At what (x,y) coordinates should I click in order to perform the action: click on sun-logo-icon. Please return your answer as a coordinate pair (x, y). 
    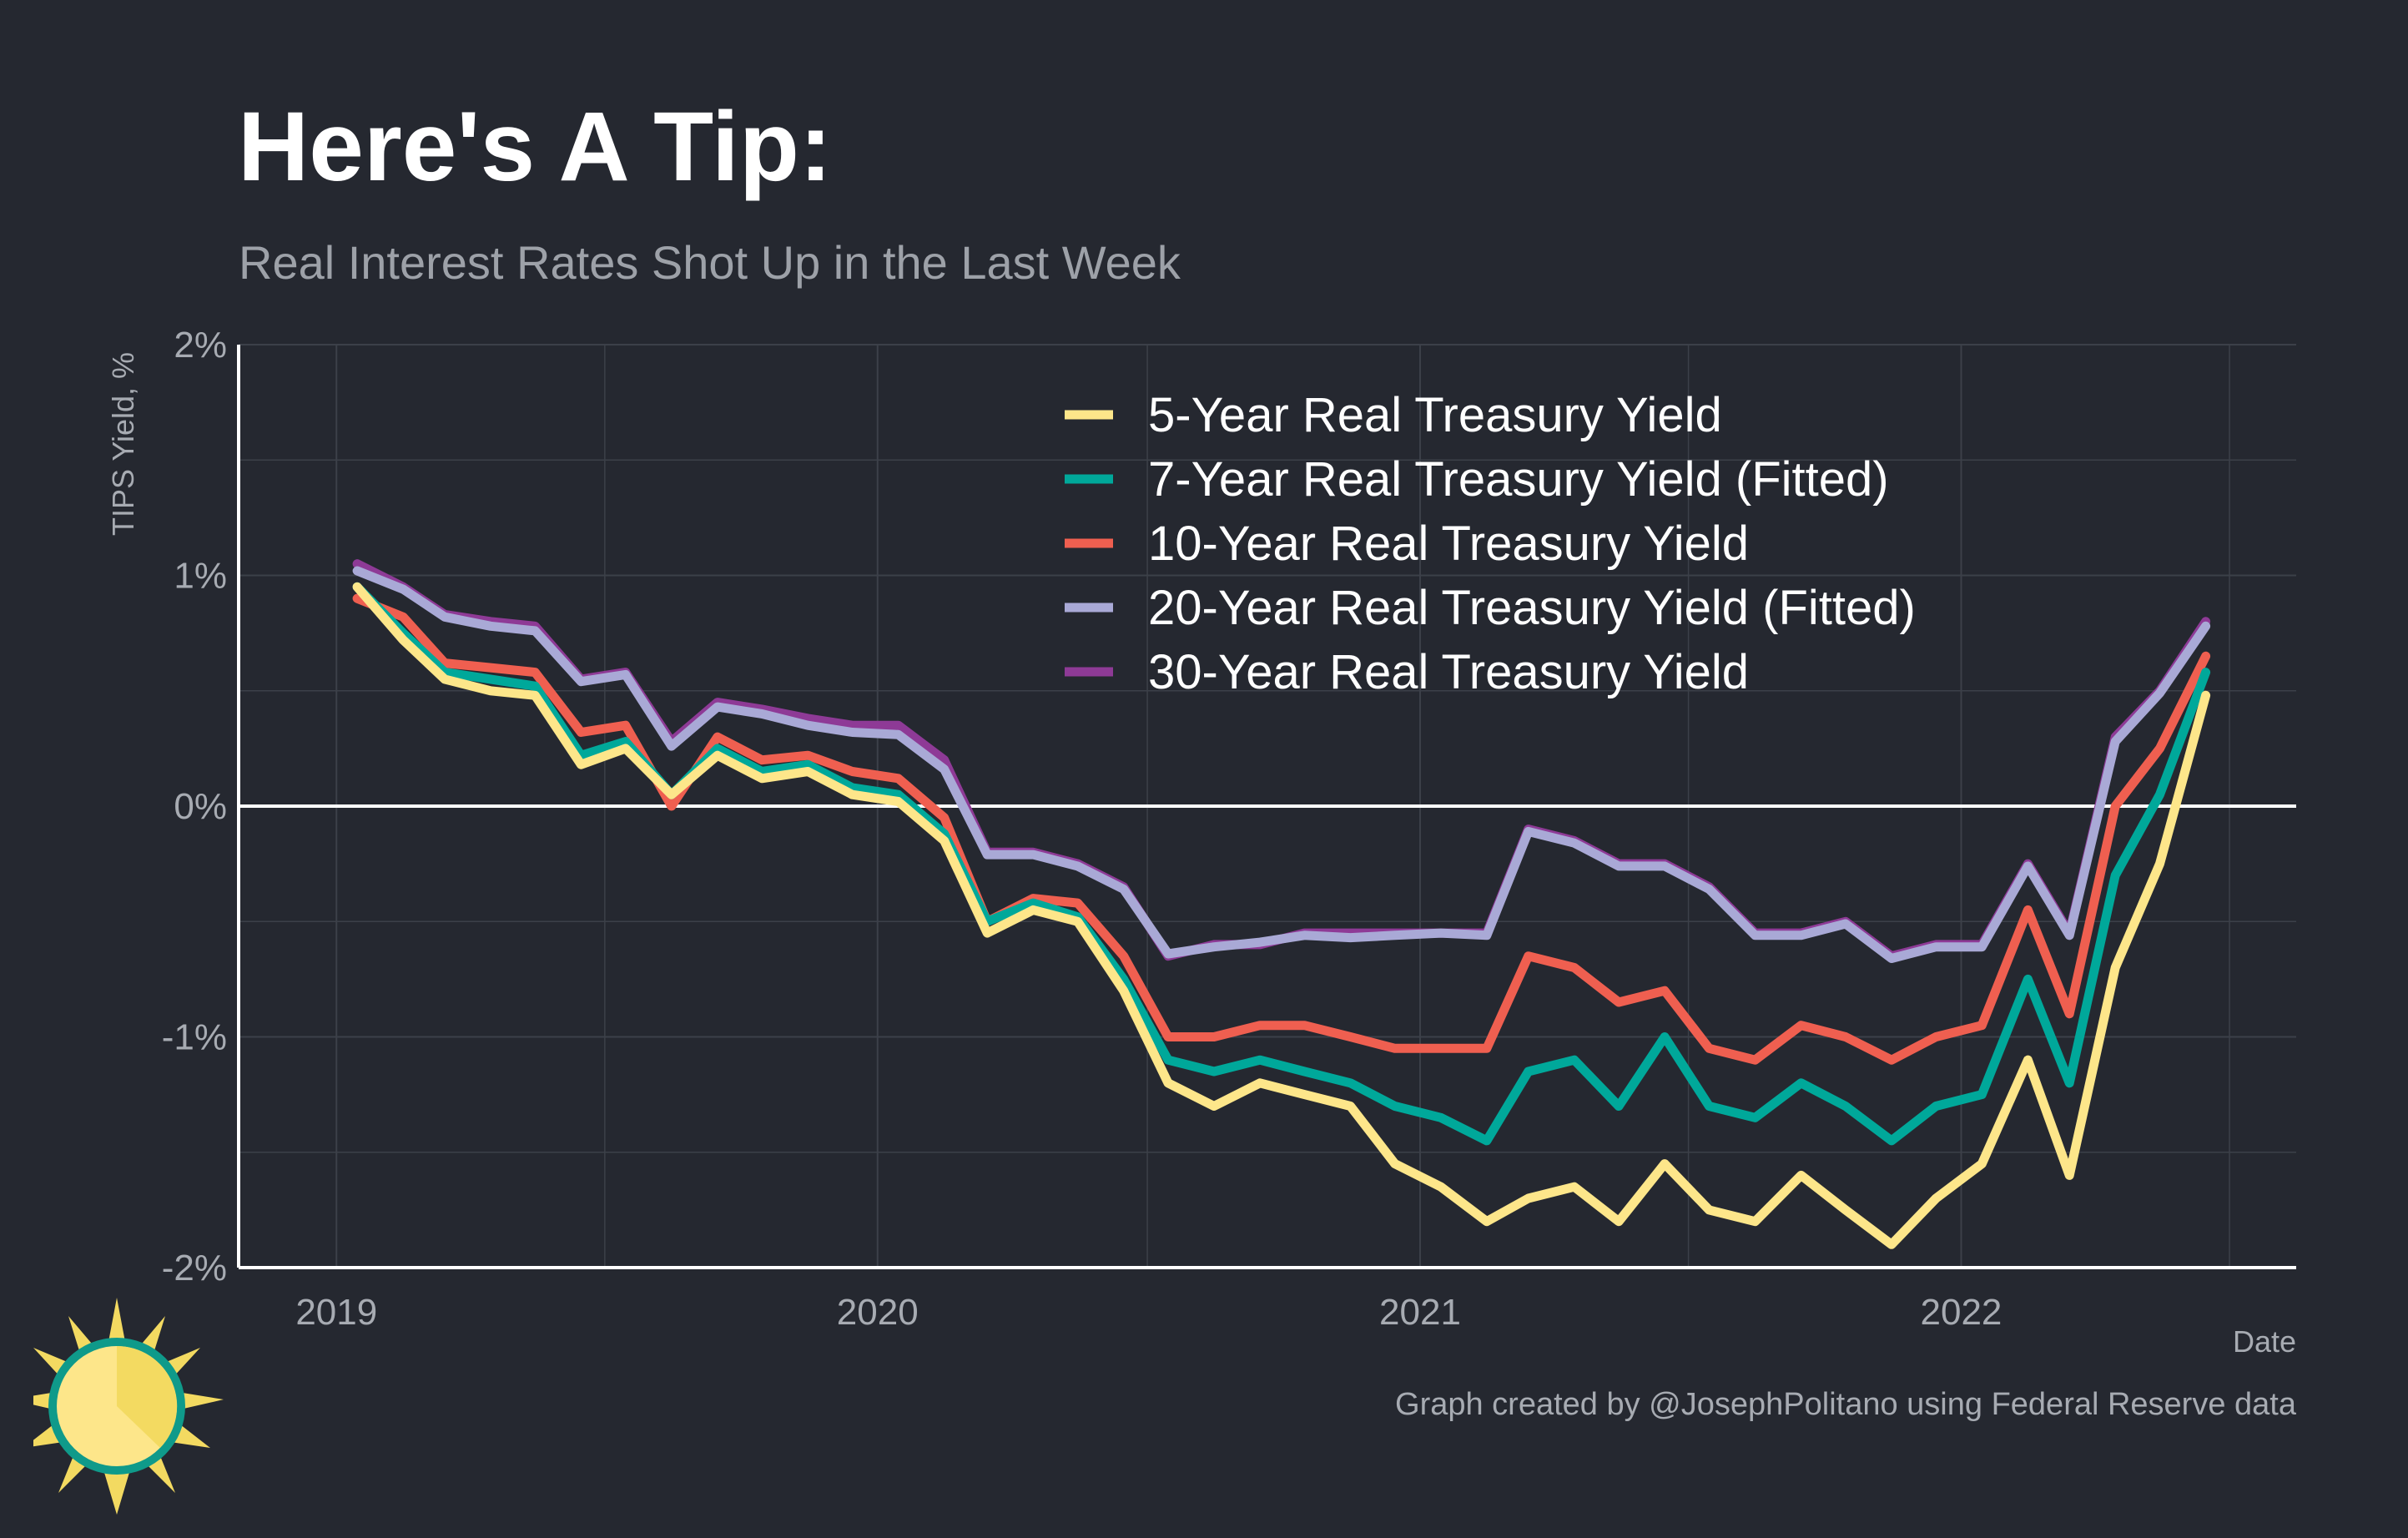
    Looking at the image, I should click on (128, 1406).